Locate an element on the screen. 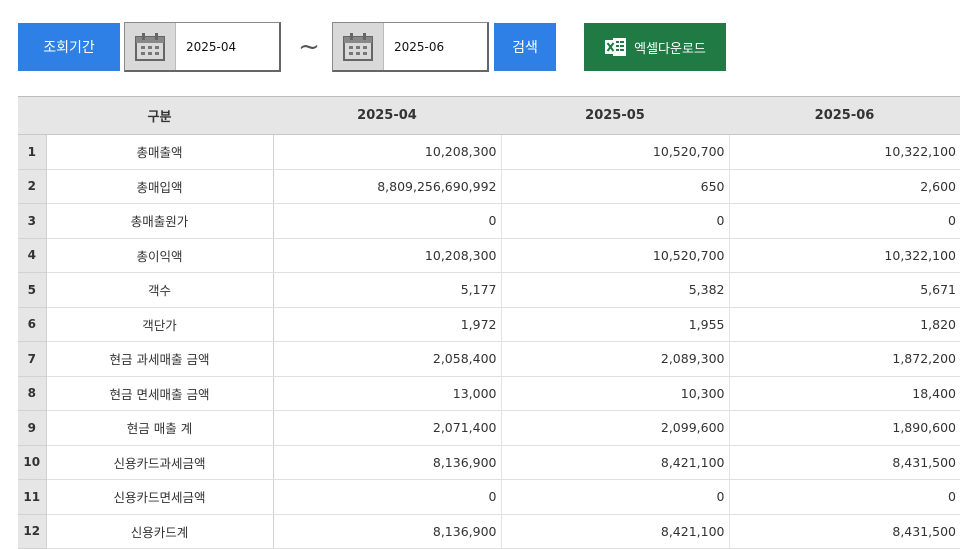 This screenshot has width=980, height=549. table-row: 4 총이익액 10,208,300 10,520,700 10,322,100 is located at coordinates (489, 255).